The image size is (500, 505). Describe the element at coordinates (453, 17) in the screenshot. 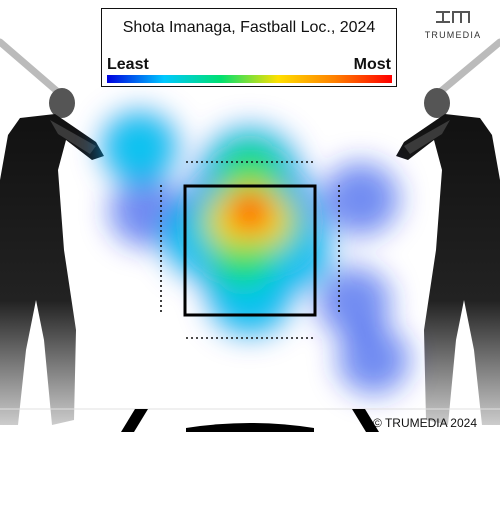

I see `trumedia-logo-icon` at that location.